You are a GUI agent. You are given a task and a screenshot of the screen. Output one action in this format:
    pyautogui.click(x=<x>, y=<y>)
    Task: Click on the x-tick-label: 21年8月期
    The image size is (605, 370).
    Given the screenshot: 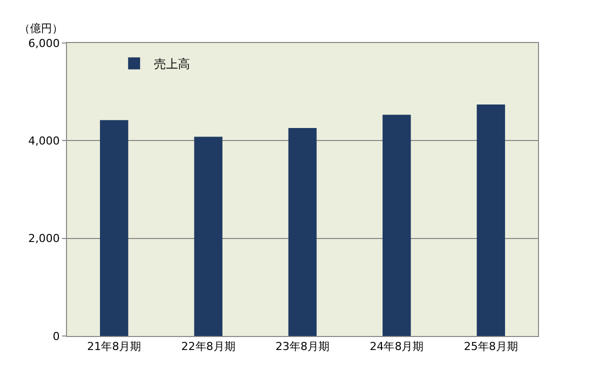 What is the action you would take?
    pyautogui.click(x=114, y=347)
    